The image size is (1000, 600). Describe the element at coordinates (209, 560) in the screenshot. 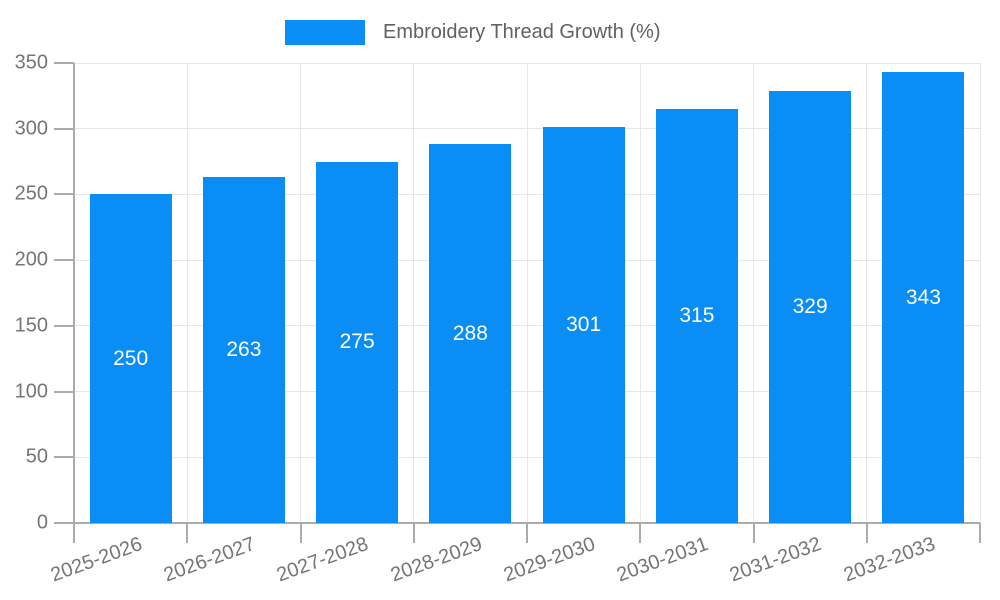

I see `x-tick-label: 2026-2027` at that location.